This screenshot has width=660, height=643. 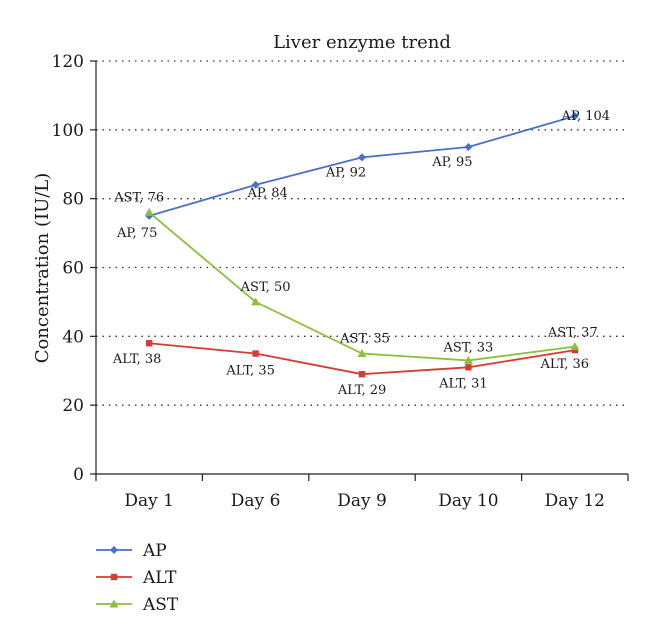 I want to click on x-tick-label: Day 9, so click(x=362, y=501).